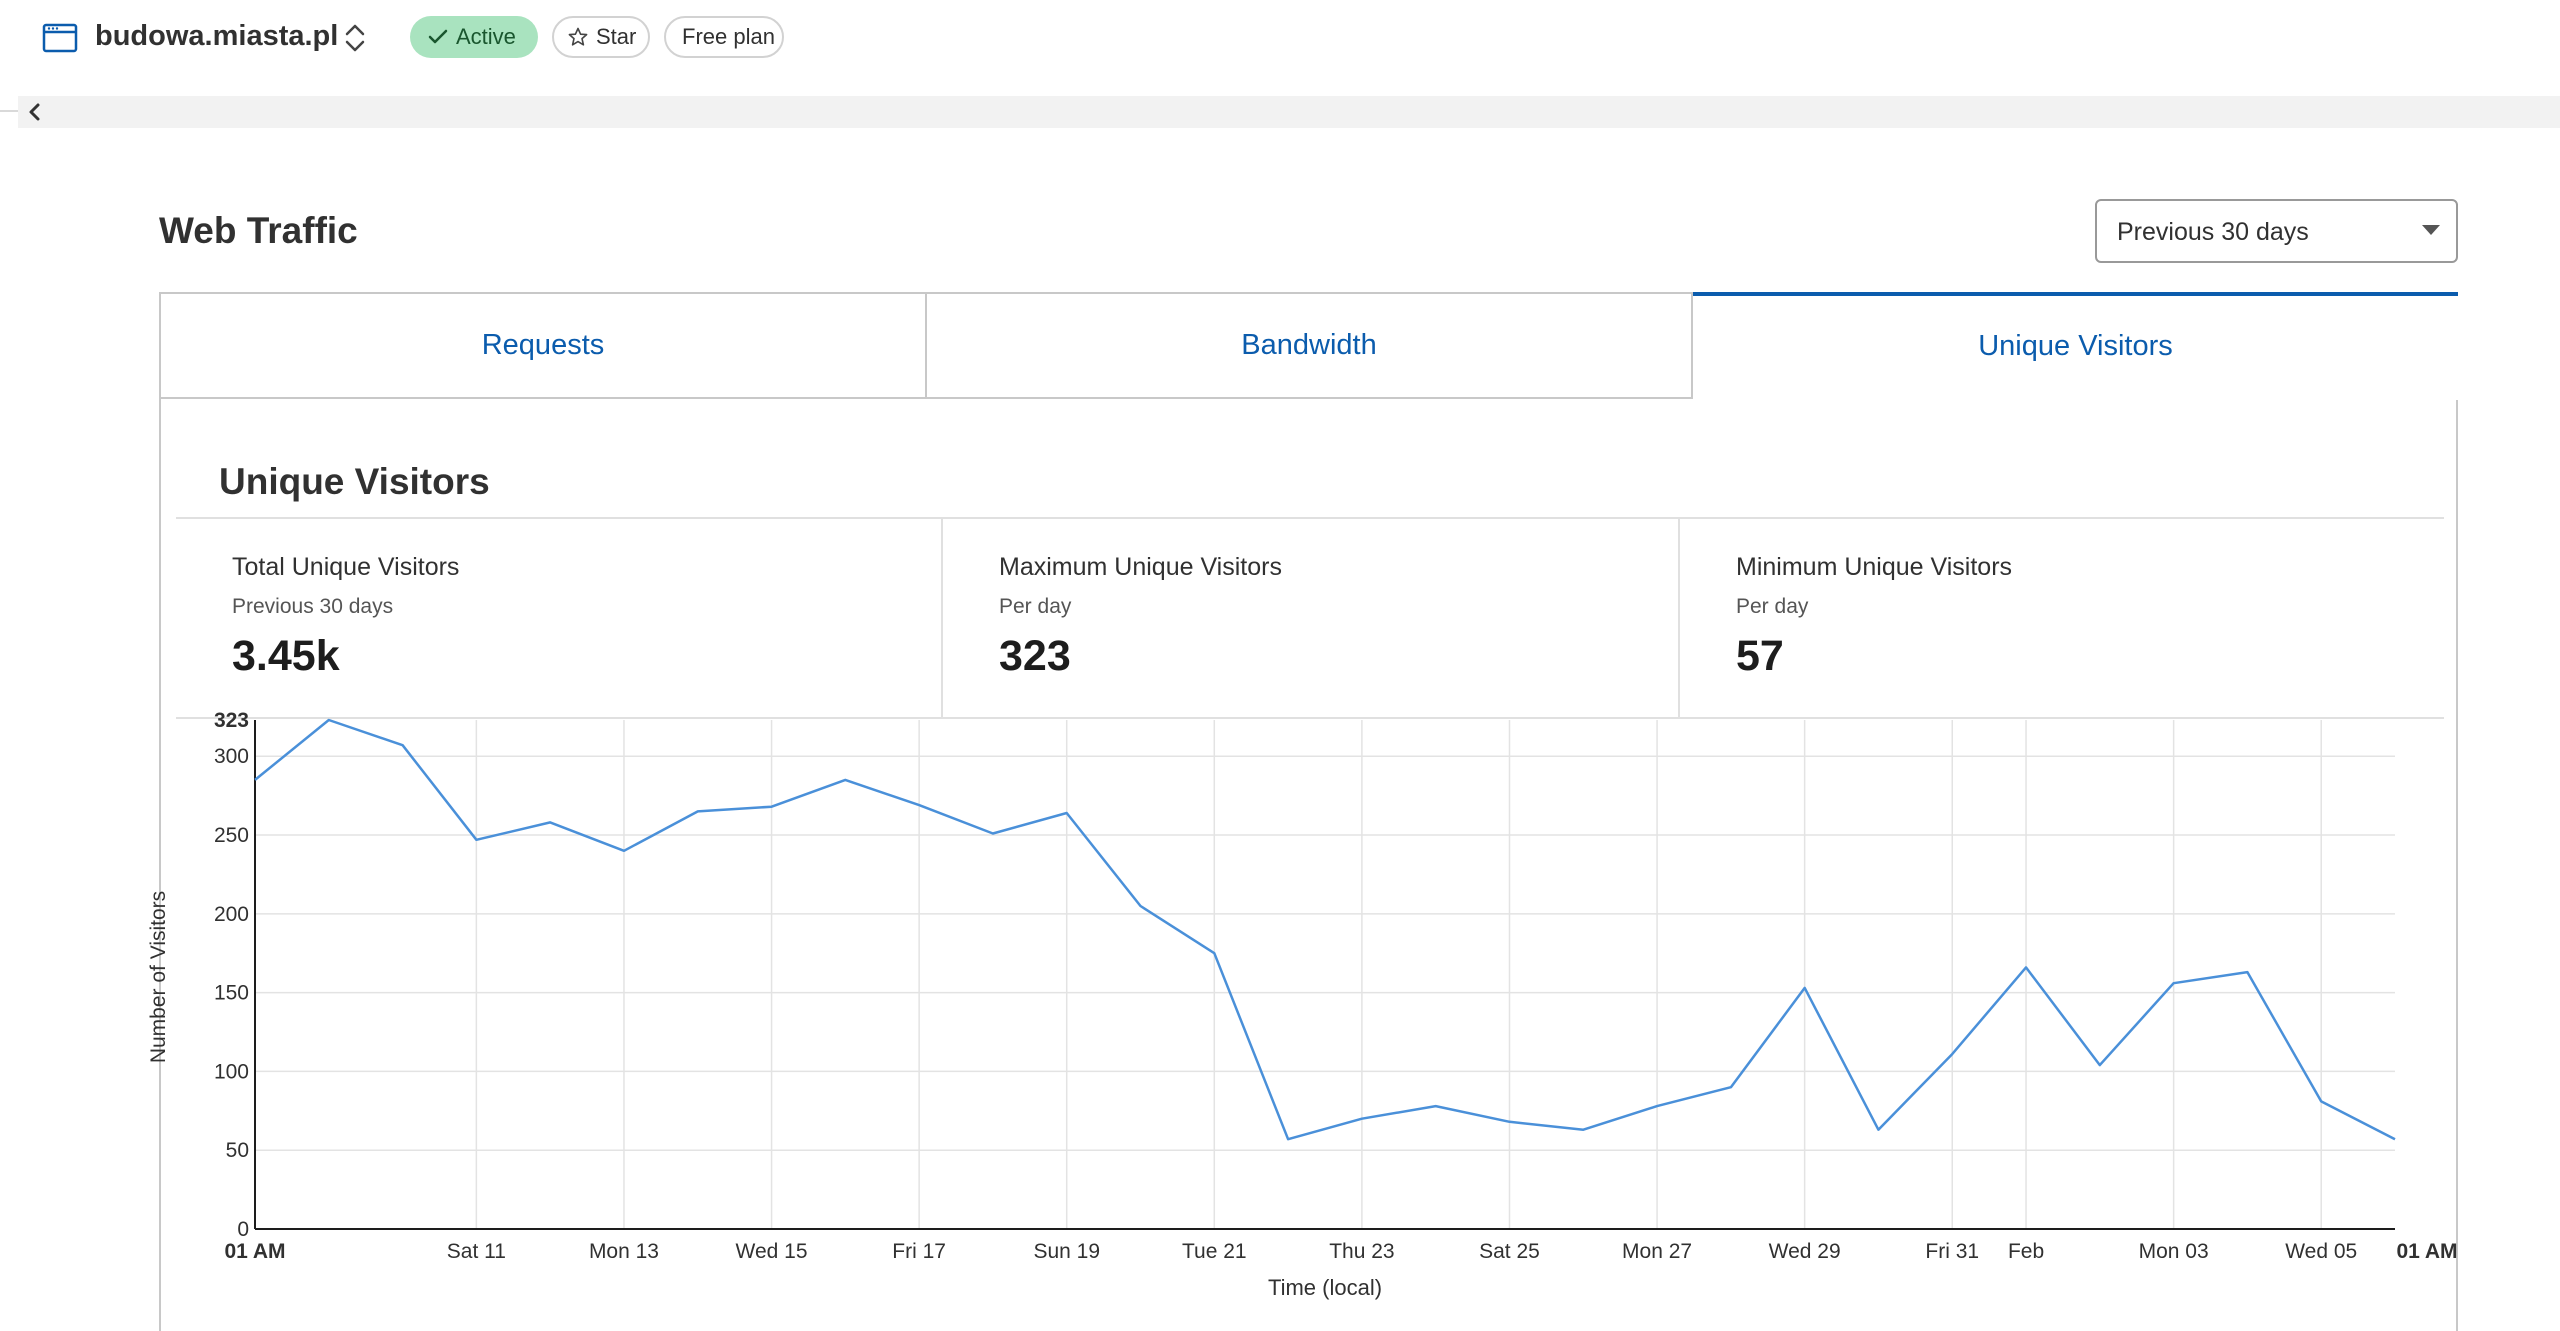 This screenshot has width=2560, height=1331. Describe the element at coordinates (1325, 1287) in the screenshot. I see `x-axis-label: Time (local)` at that location.